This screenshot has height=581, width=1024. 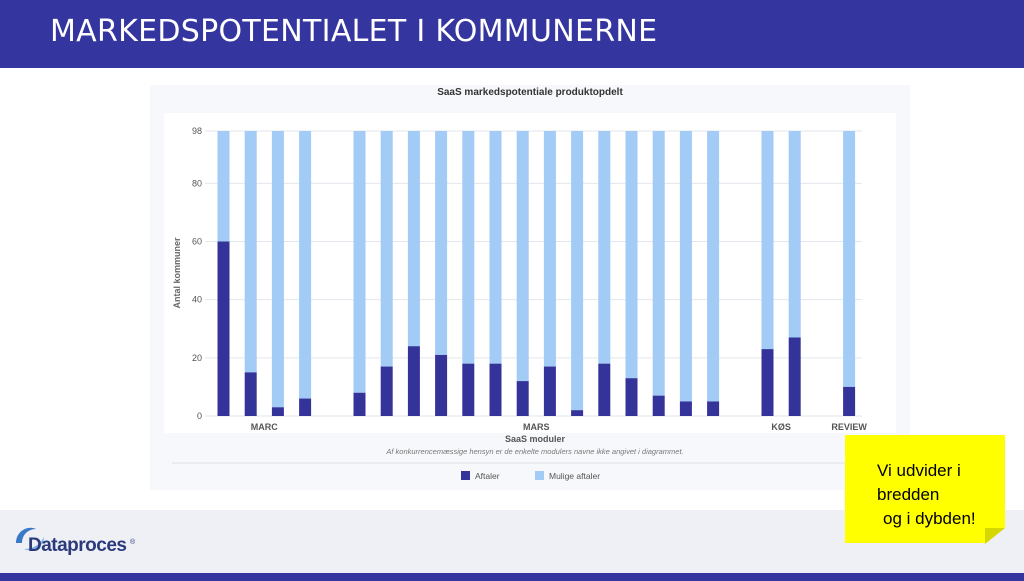 What do you see at coordinates (77, 545) in the screenshot?
I see `logo-text: Dataproces` at bounding box center [77, 545].